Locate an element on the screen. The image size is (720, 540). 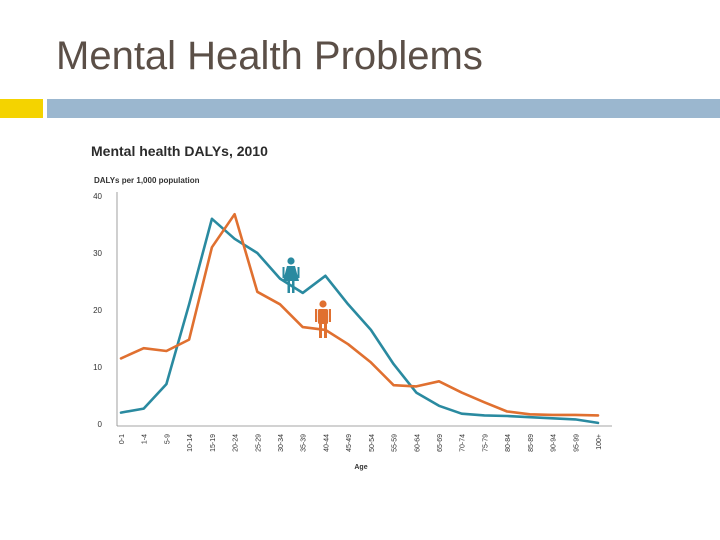
y-tick-label: 0 is located at coordinates (100, 424).